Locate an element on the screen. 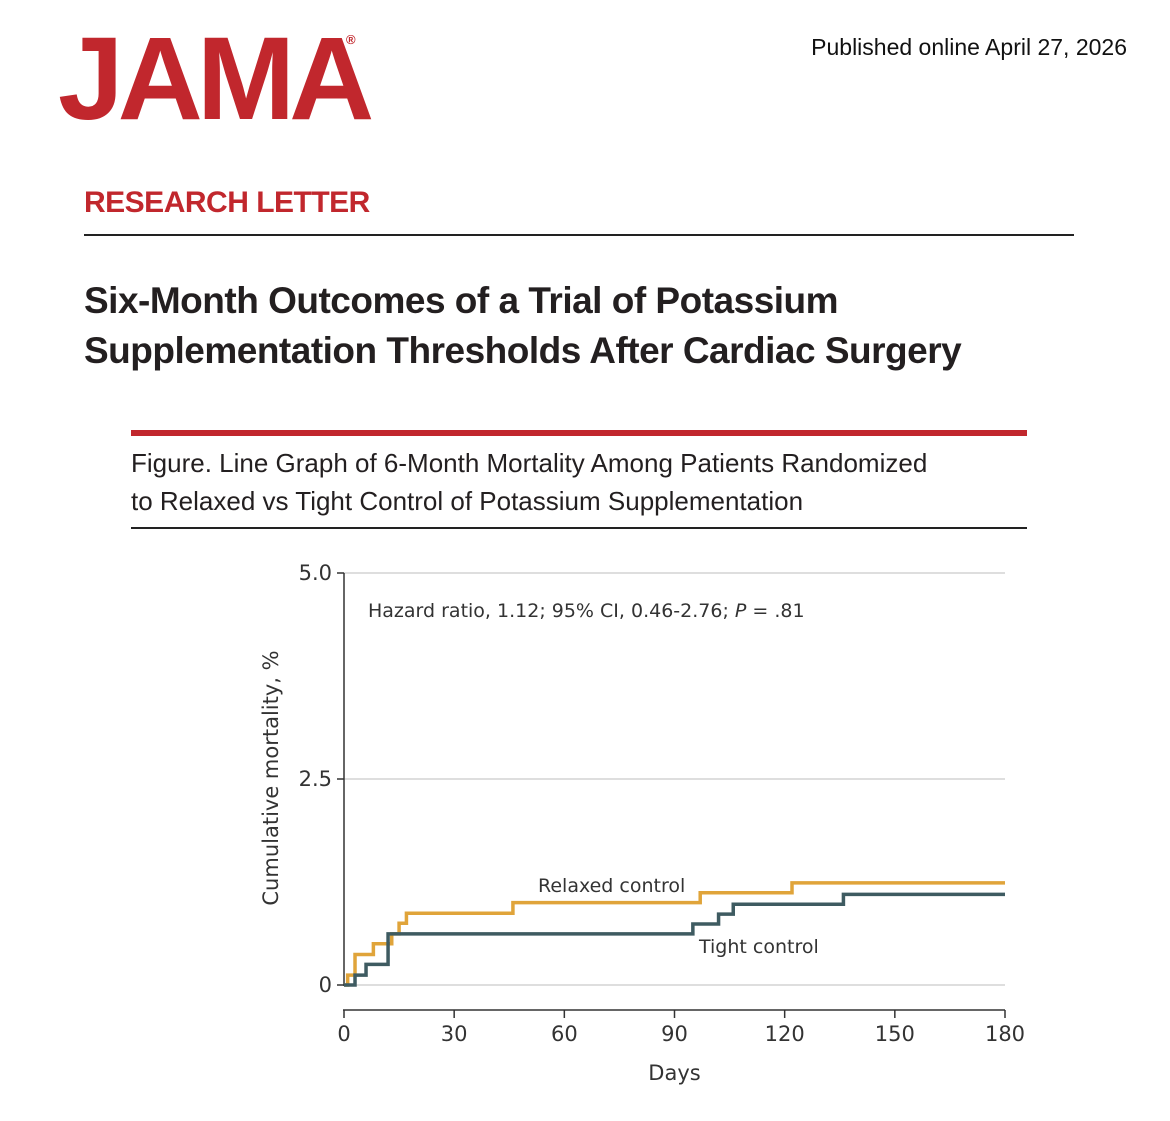 Image resolution: width=1170 pixels, height=1121 pixels. jama-logo: JAMA is located at coordinates (216, 79).